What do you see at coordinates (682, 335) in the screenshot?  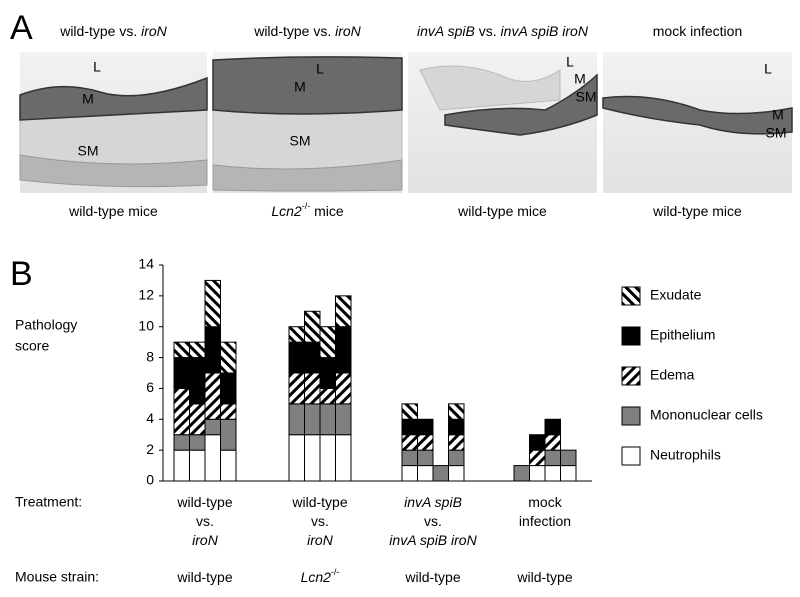 I see `legend-label: Epithelium` at bounding box center [682, 335].